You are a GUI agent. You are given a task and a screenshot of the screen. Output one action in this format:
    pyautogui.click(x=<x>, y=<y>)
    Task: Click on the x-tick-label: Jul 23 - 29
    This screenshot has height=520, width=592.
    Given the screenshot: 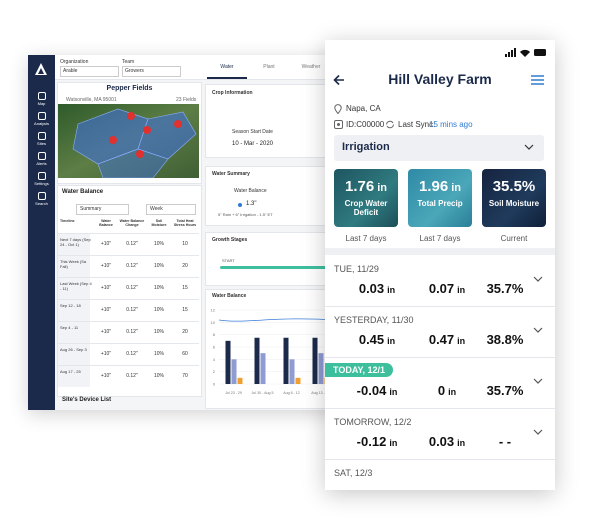 What is the action you would take?
    pyautogui.click(x=233, y=393)
    